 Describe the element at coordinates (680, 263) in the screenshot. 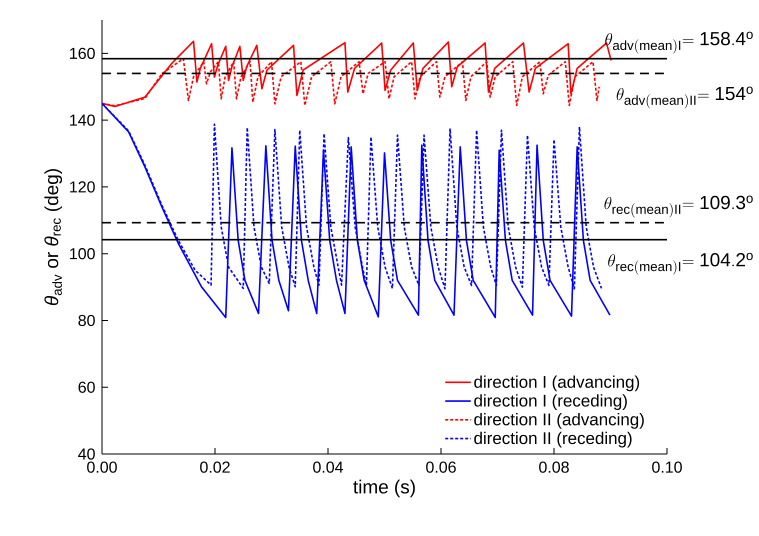

I see `ref-line-label: $\theta_{\mathrm{rec(mean)I}}\mathrm{=104.2^{o}}$` at that location.